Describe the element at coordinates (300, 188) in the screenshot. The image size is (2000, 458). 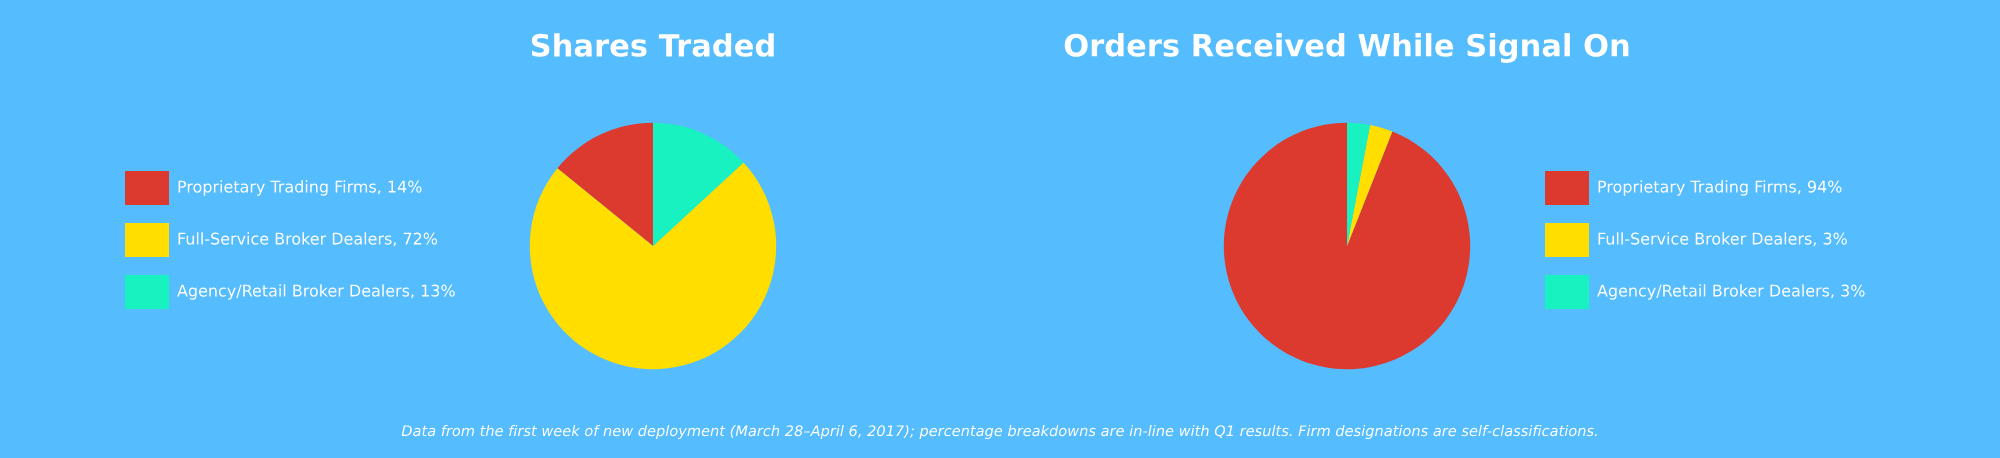
I see `legend-label: Proprietary Trading Firms, 14%` at that location.